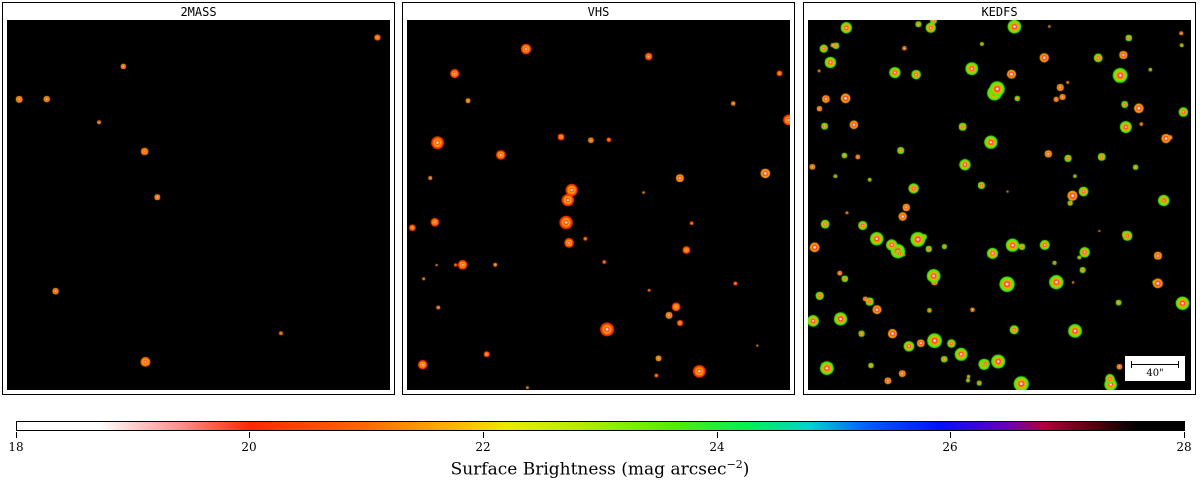 This screenshot has width=1200, height=489. I want to click on colorbar-axis-label: Surface Brightness (mag arcsec−2), so click(600, 469).